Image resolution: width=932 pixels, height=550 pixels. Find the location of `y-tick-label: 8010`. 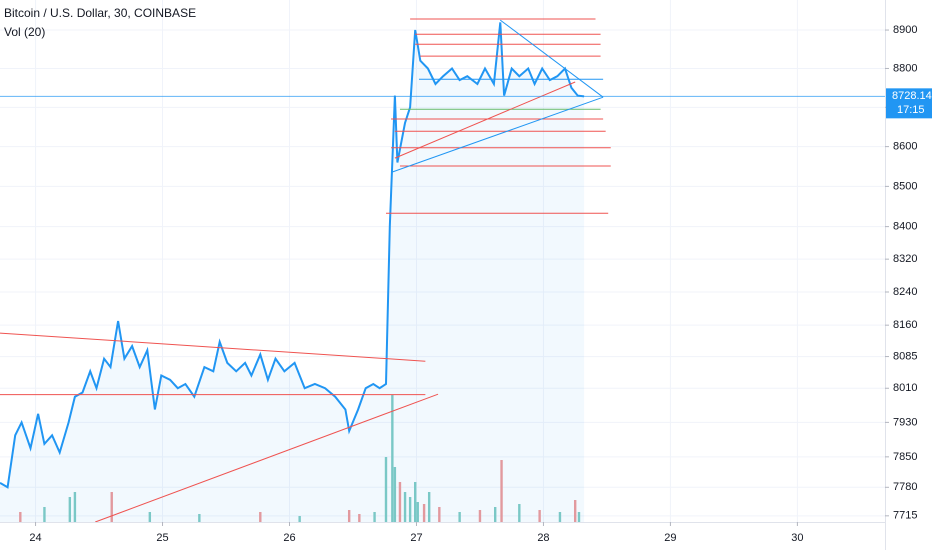

y-tick-label: 8010 is located at coordinates (905, 388).